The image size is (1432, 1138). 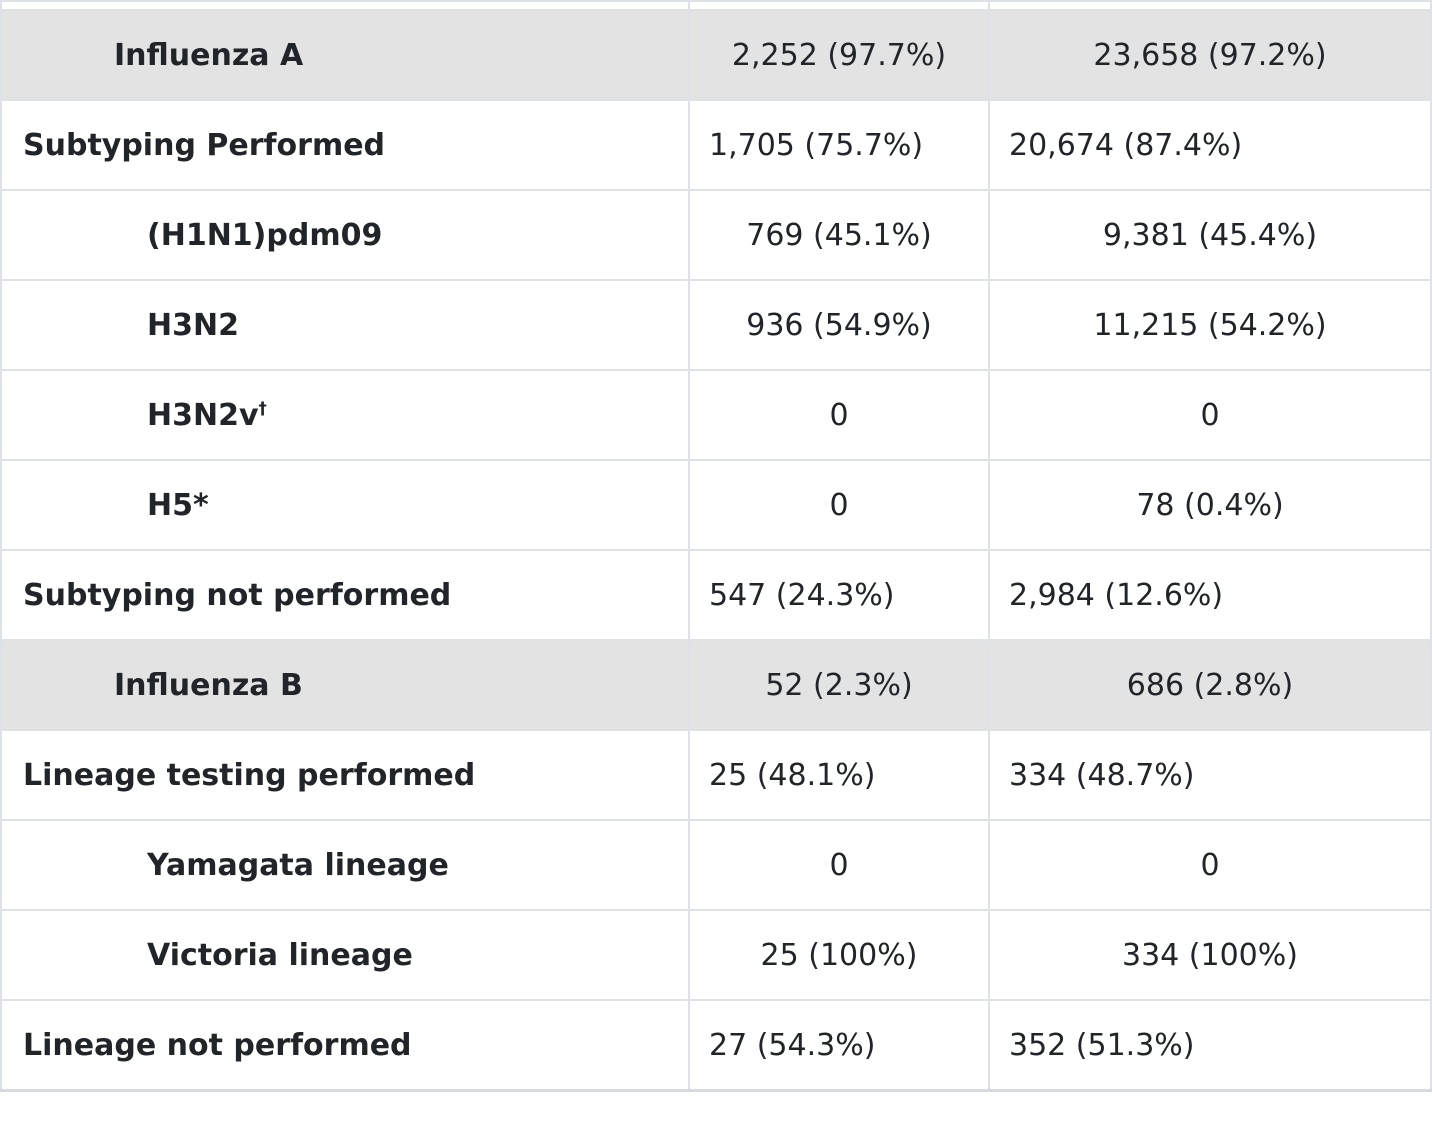 I want to click on row-label: Yamagata lineage, so click(x=298, y=865).